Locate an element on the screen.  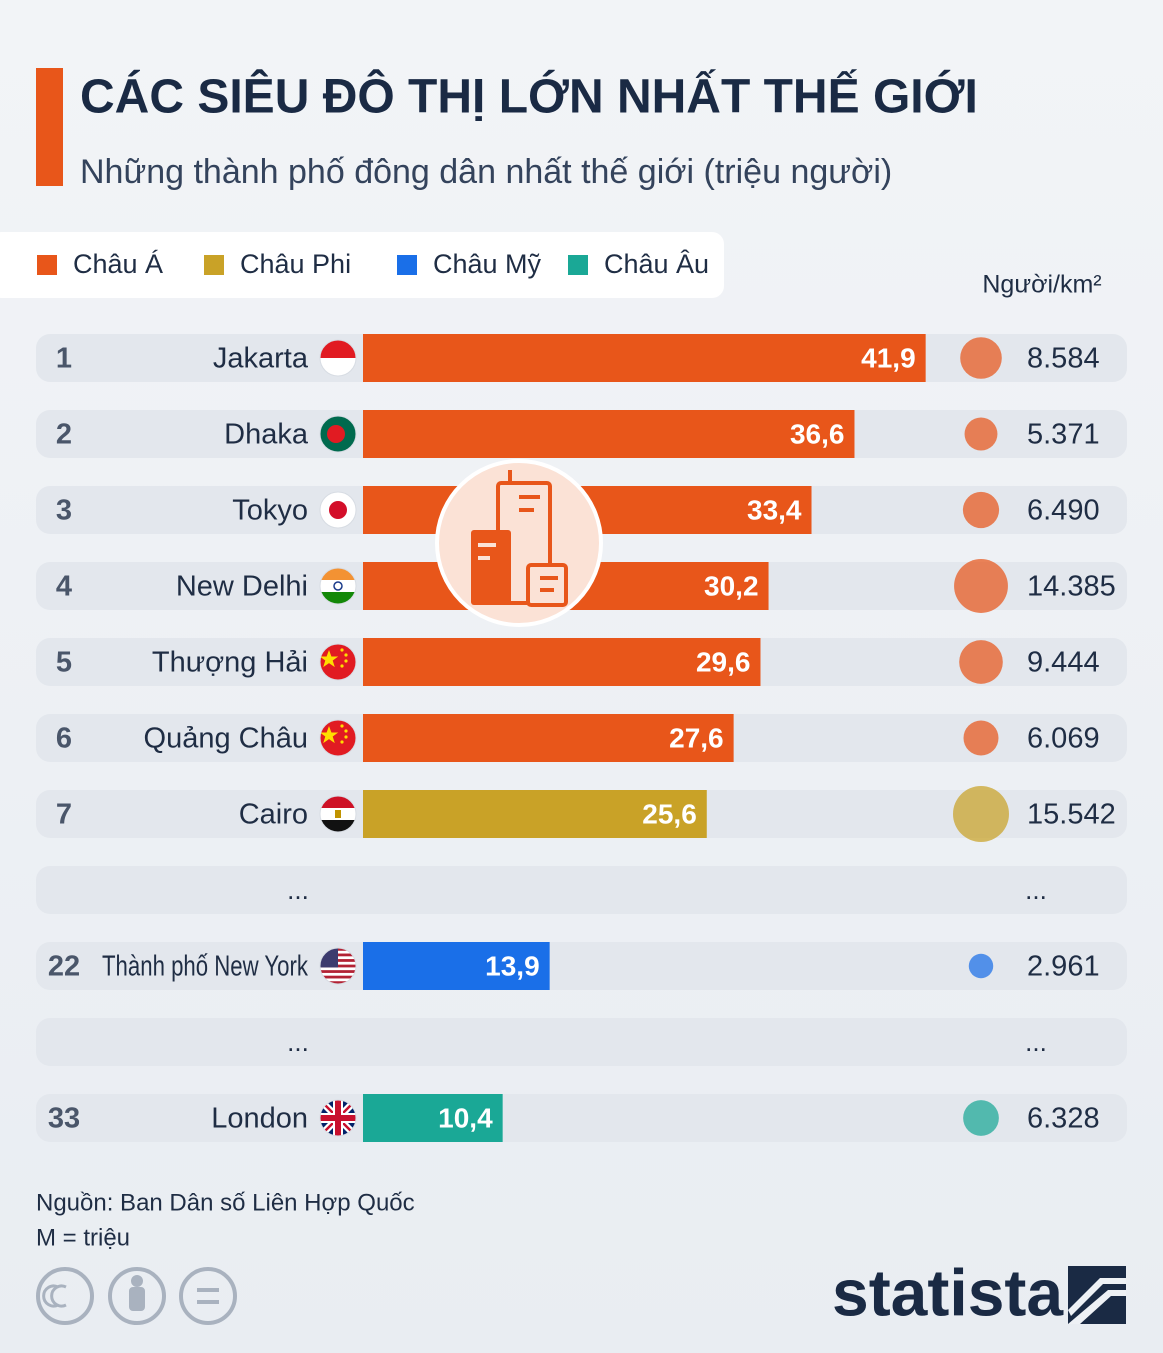
legend-label: Châu Âu is located at coordinates (656, 263).